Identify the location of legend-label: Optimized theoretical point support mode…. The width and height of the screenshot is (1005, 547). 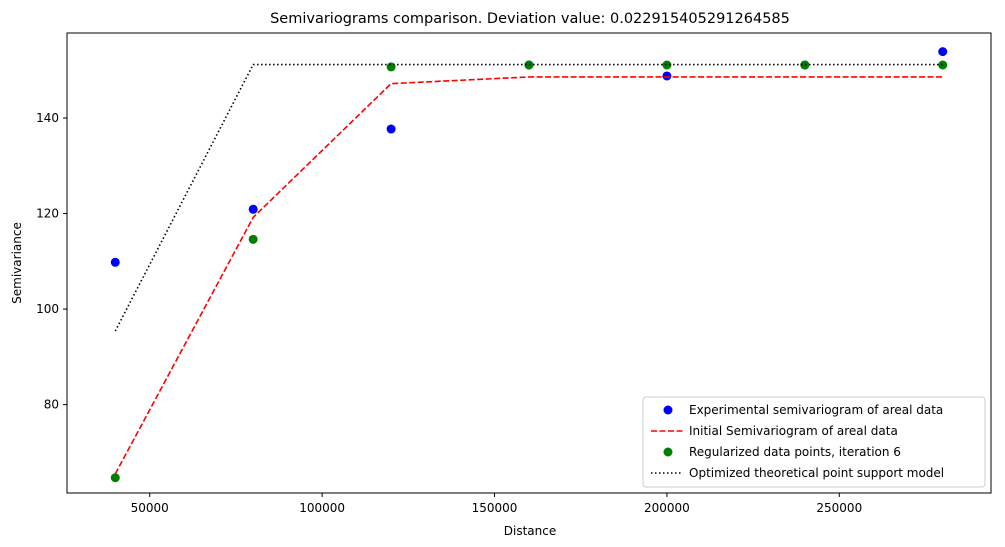
(816, 473).